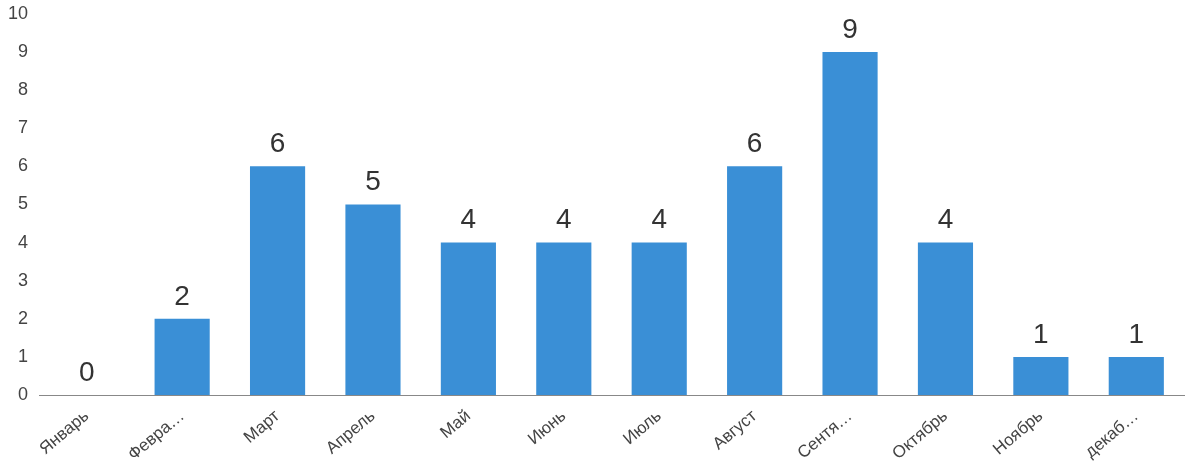 This screenshot has width=1199, height=468. What do you see at coordinates (23, 203) in the screenshot?
I see `y-tick-label: 5` at bounding box center [23, 203].